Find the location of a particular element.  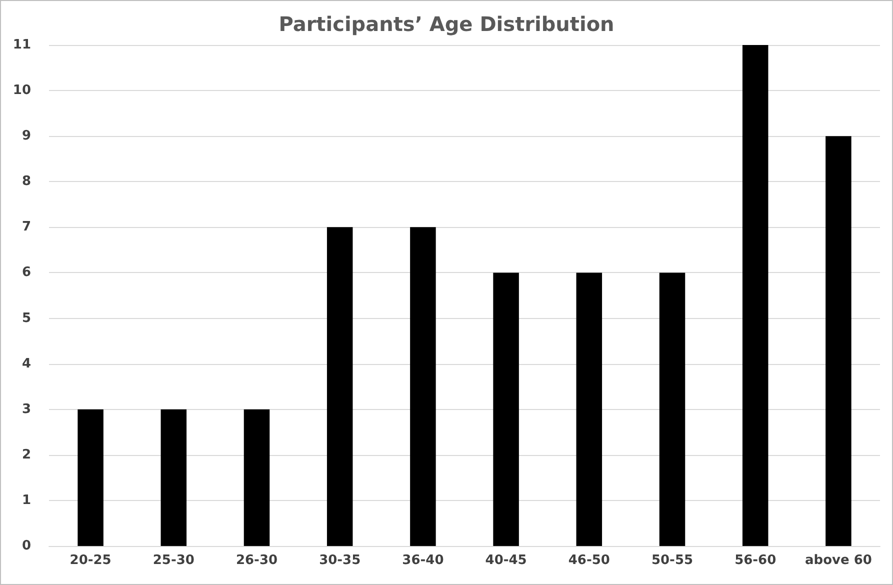

x-tick-label: 36-40 is located at coordinates (423, 560).